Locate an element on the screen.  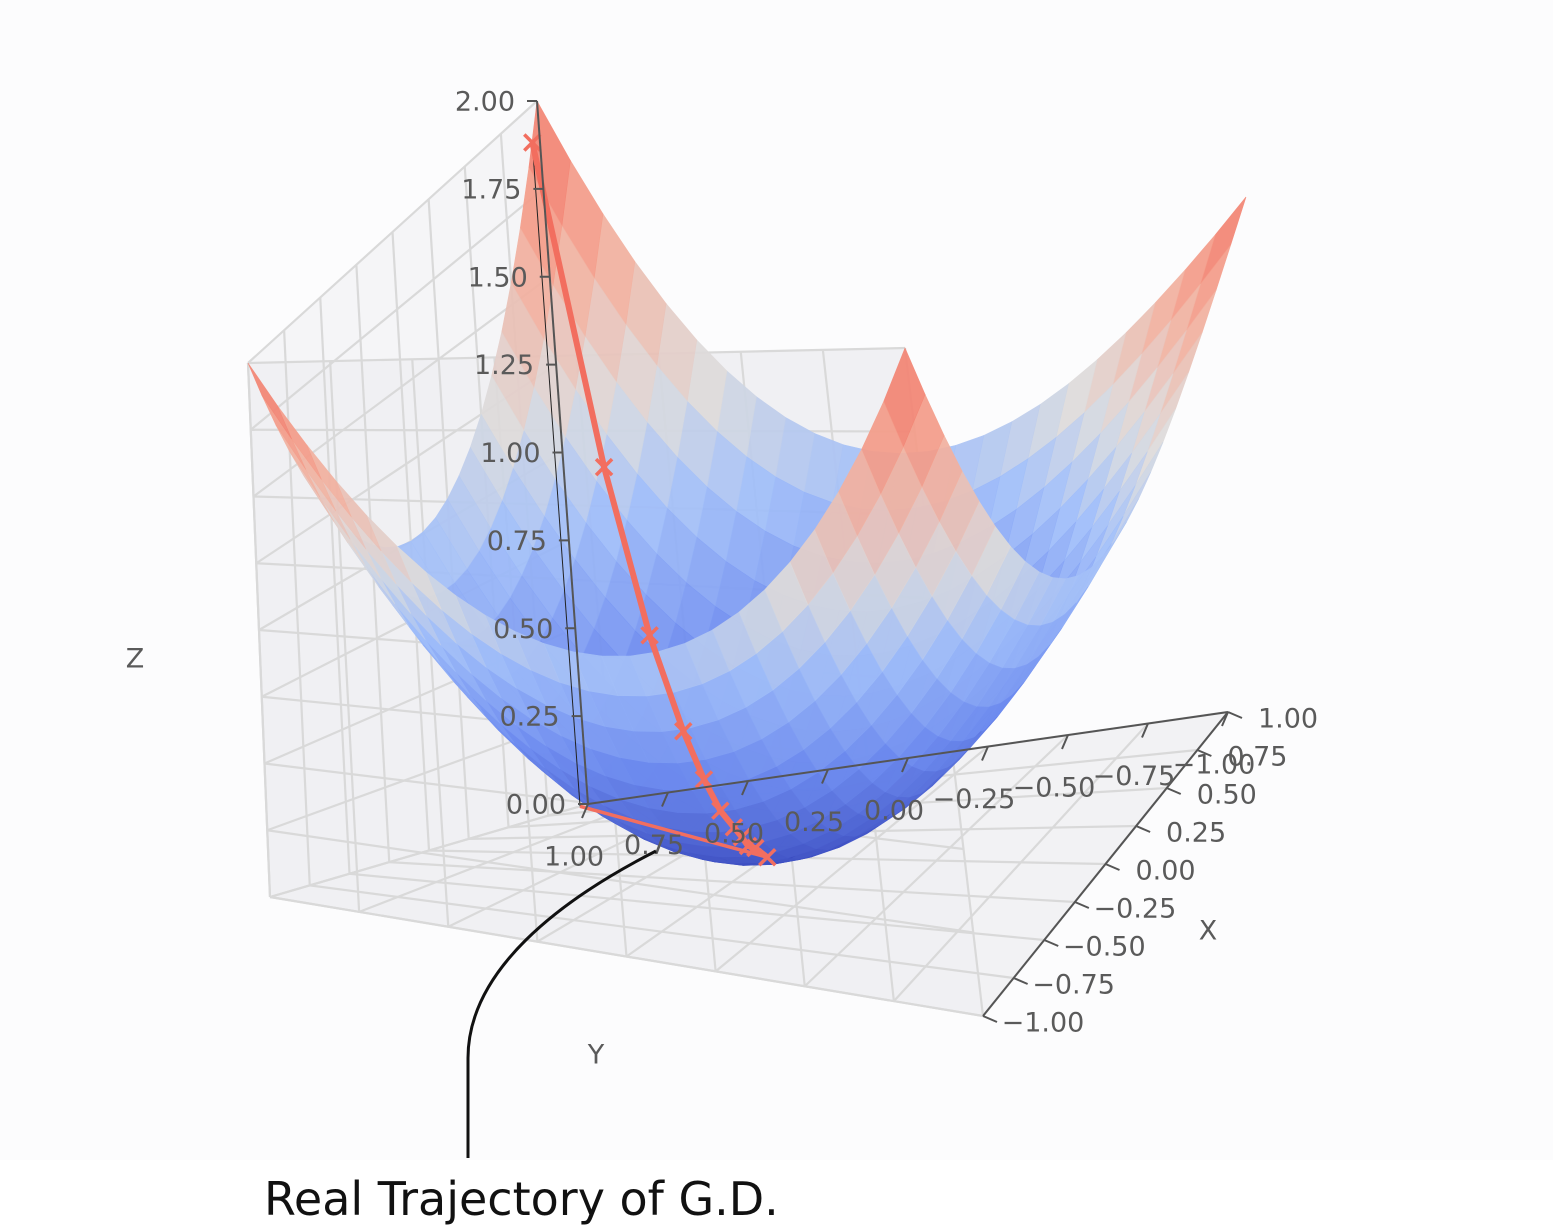
z-tick-label: 0.50 is located at coordinates (523, 629).